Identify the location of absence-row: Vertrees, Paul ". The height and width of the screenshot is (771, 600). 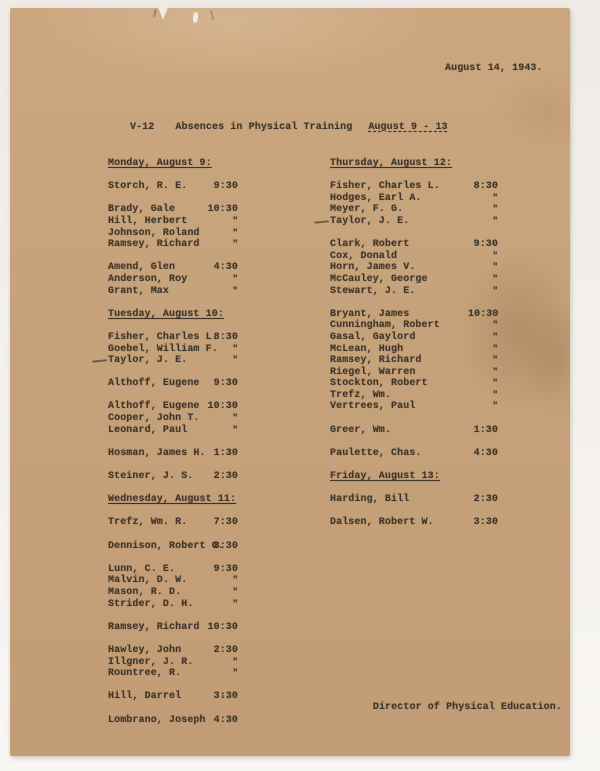
(447, 407).